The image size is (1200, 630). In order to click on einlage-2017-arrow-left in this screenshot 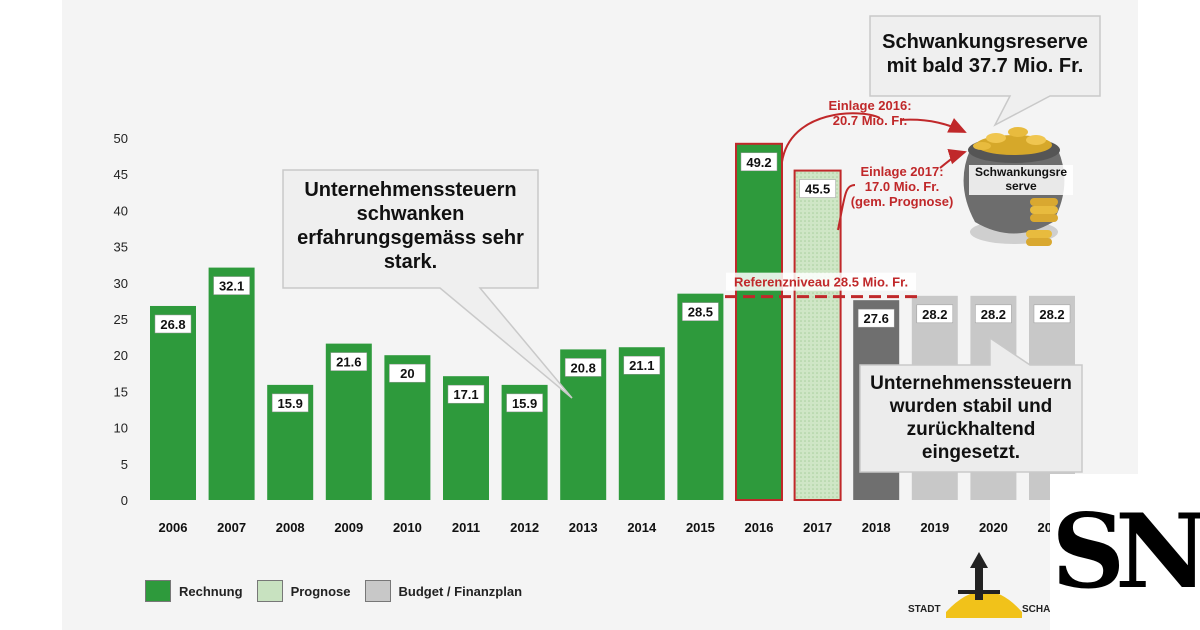, I will do `click(846, 207)`.